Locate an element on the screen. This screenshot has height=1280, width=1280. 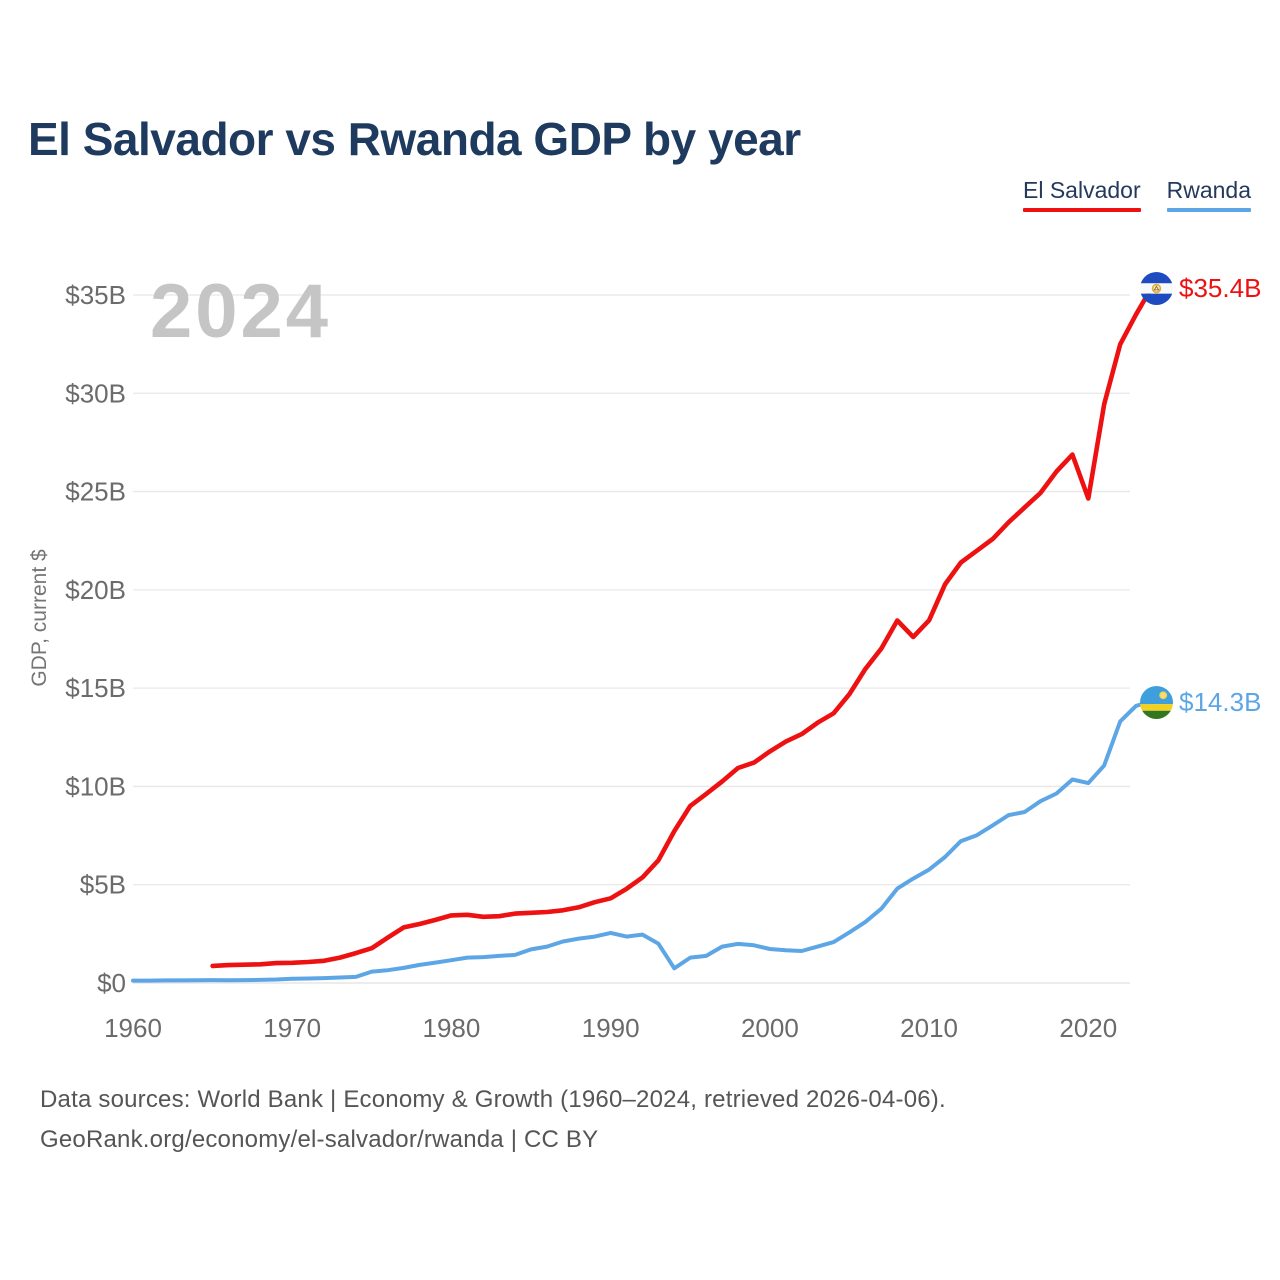
y-tick-label: $0 is located at coordinates (111, 983).